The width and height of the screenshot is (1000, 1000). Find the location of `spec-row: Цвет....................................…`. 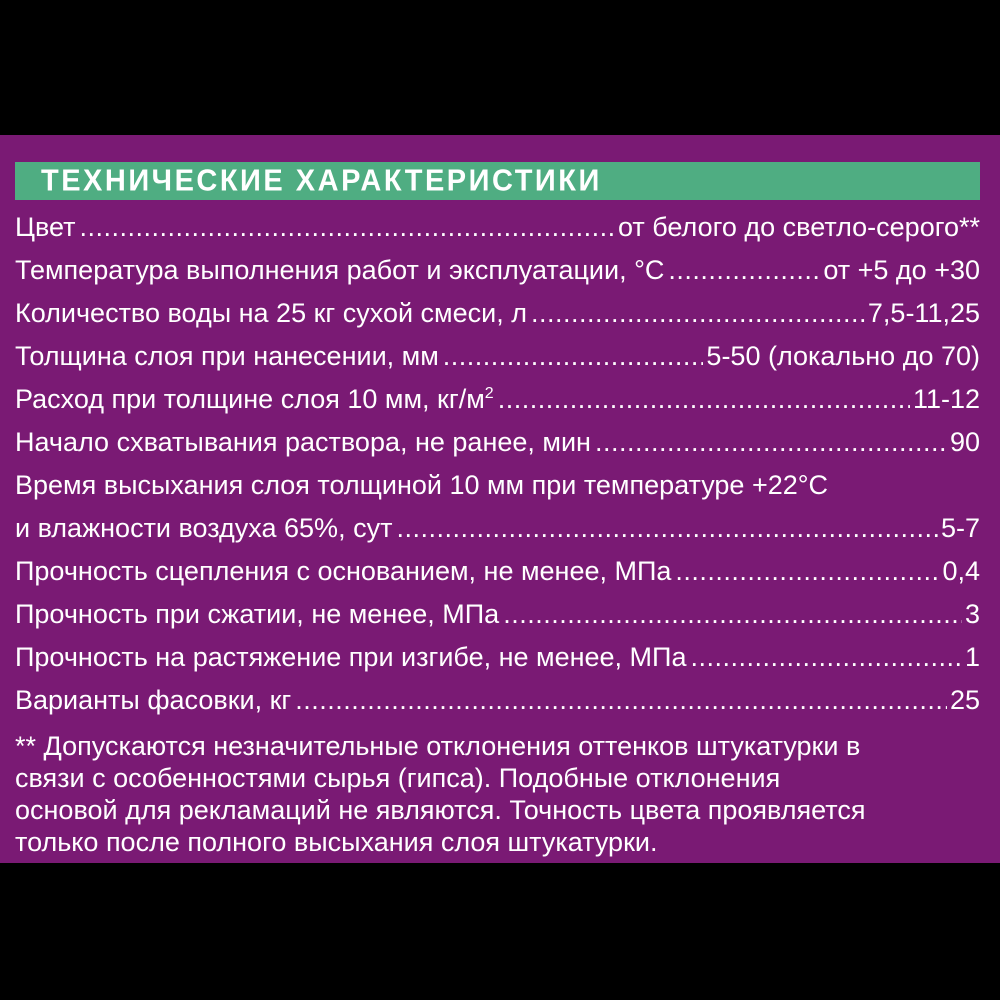

spec-row: Цвет....................................… is located at coordinates (497, 227).